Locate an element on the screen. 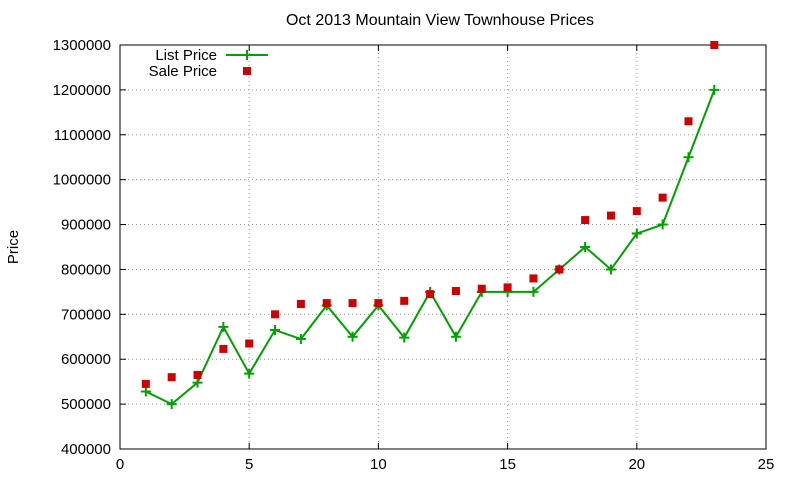  legend-label: Sale Price is located at coordinates (183, 71).